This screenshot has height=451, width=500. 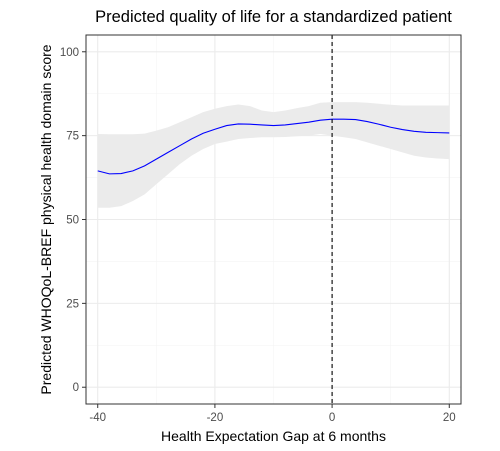 What do you see at coordinates (273, 436) in the screenshot?
I see `x-axis-title: Health Expectation Gap at 6 months` at bounding box center [273, 436].